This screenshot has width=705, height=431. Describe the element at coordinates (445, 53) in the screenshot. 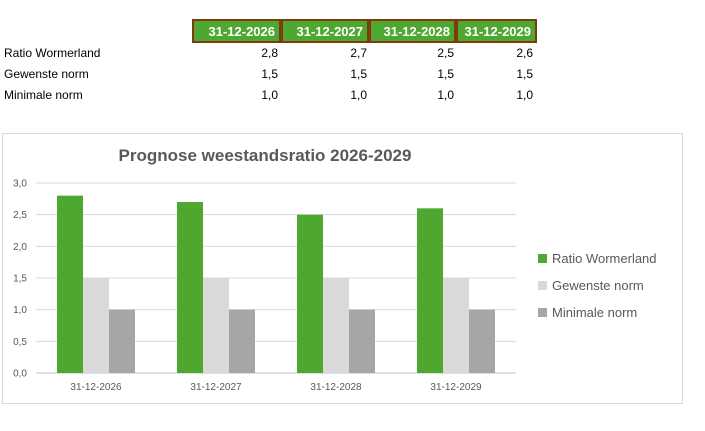

I see `table-cell: 2,5` at that location.